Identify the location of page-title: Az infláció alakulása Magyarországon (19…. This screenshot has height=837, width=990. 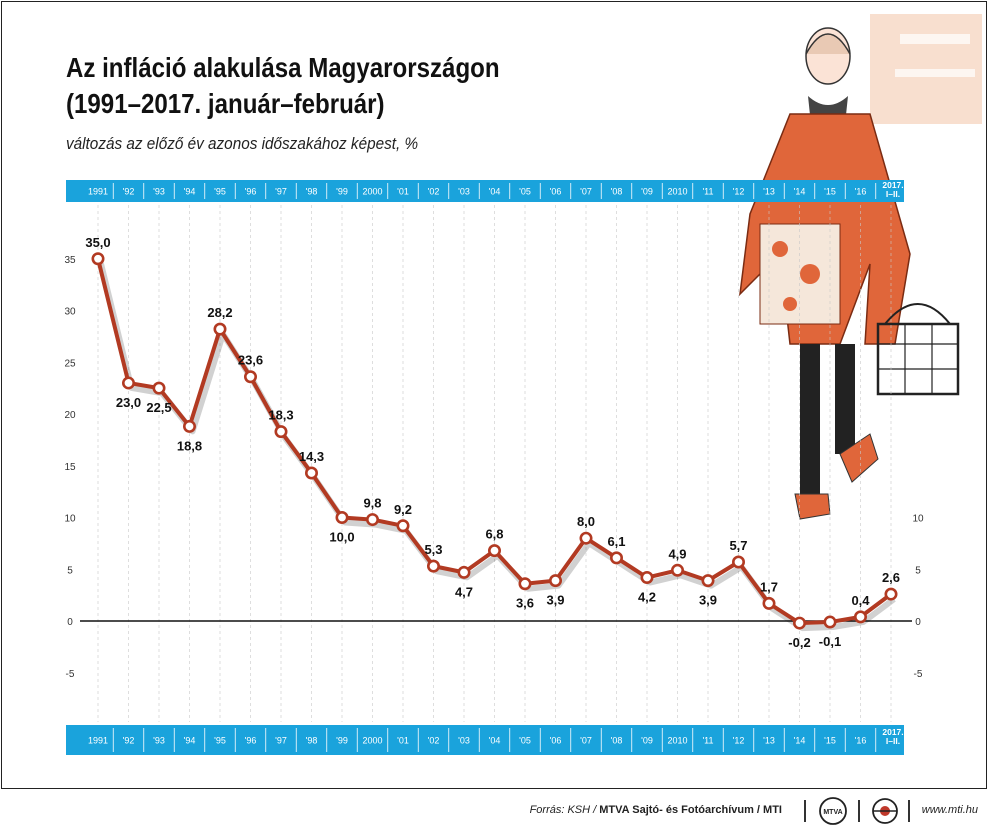
(283, 86).